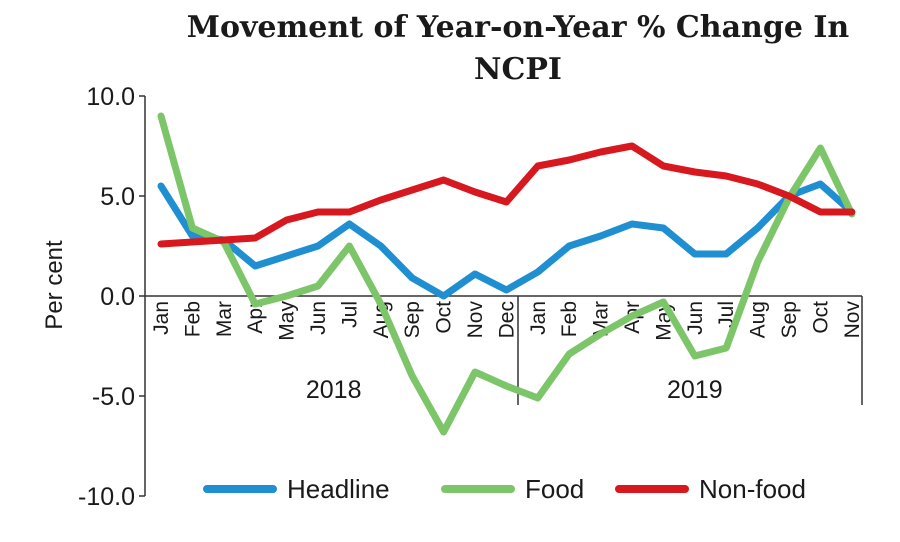 Image resolution: width=900 pixels, height=542 pixels. What do you see at coordinates (255, 317) in the screenshot?
I see `x-tick-label: Apr` at bounding box center [255, 317].